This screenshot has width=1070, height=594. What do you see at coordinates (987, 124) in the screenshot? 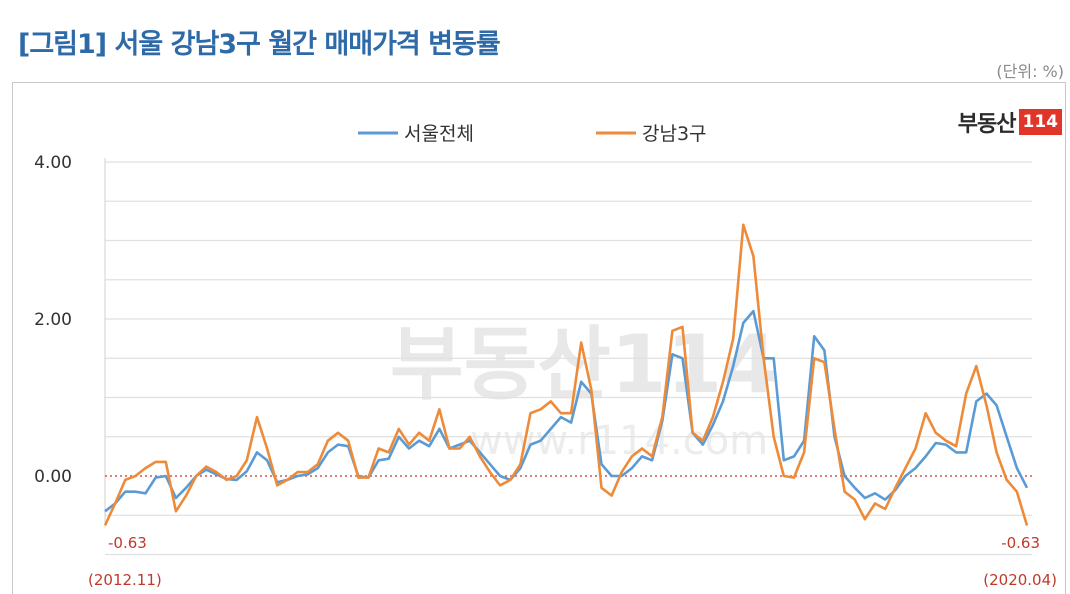
I see `brand-text: 부동산` at bounding box center [987, 124].